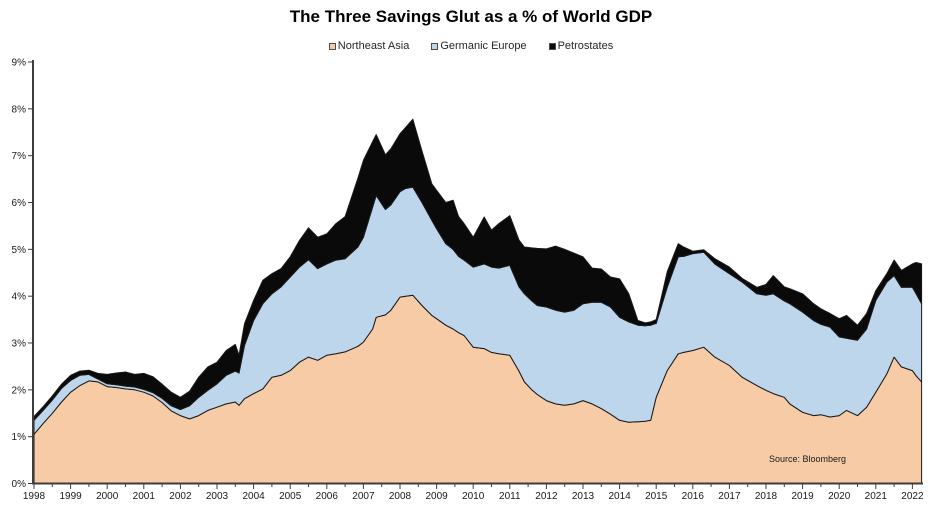  What do you see at coordinates (327, 496) in the screenshot?
I see `x-axis-tick-label: 2006` at bounding box center [327, 496].